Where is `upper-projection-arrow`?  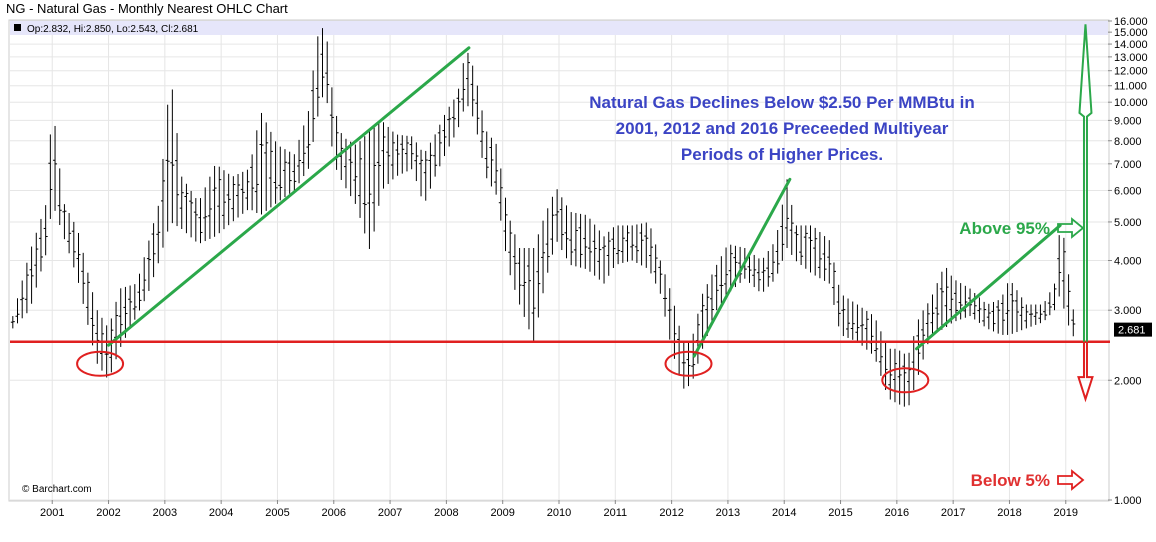
upper-projection-arrow is located at coordinates (1085, 183).